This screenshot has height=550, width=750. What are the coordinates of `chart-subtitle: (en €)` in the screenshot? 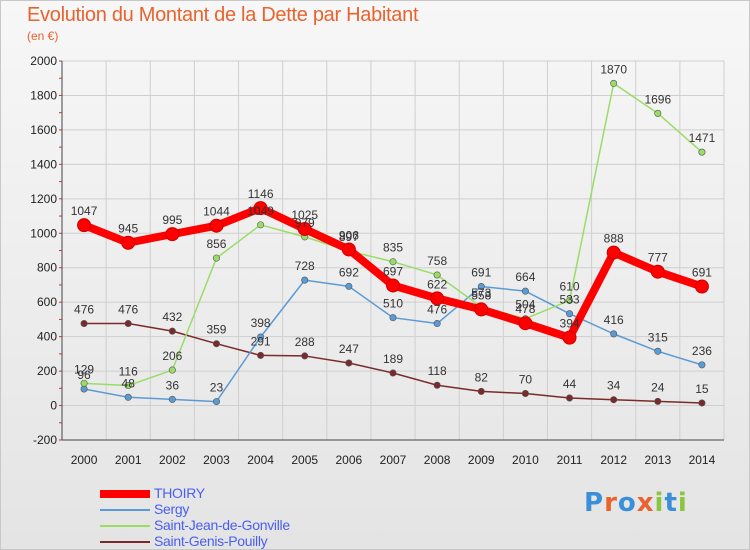 It's located at (43, 36).